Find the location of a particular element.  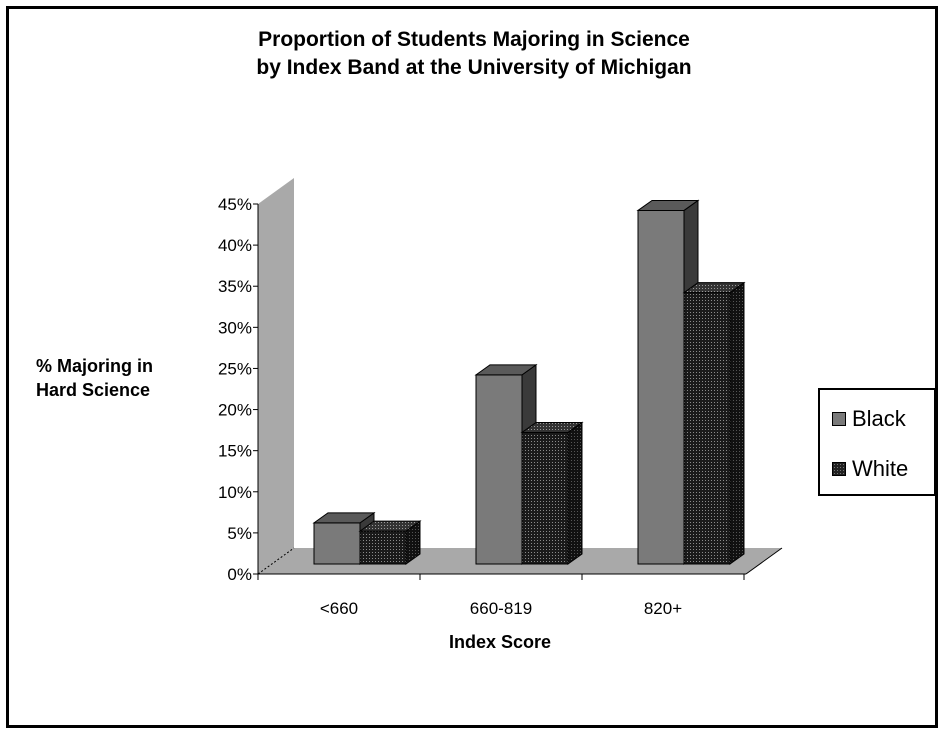

y-tick-label: 30% is located at coordinates (235, 327).